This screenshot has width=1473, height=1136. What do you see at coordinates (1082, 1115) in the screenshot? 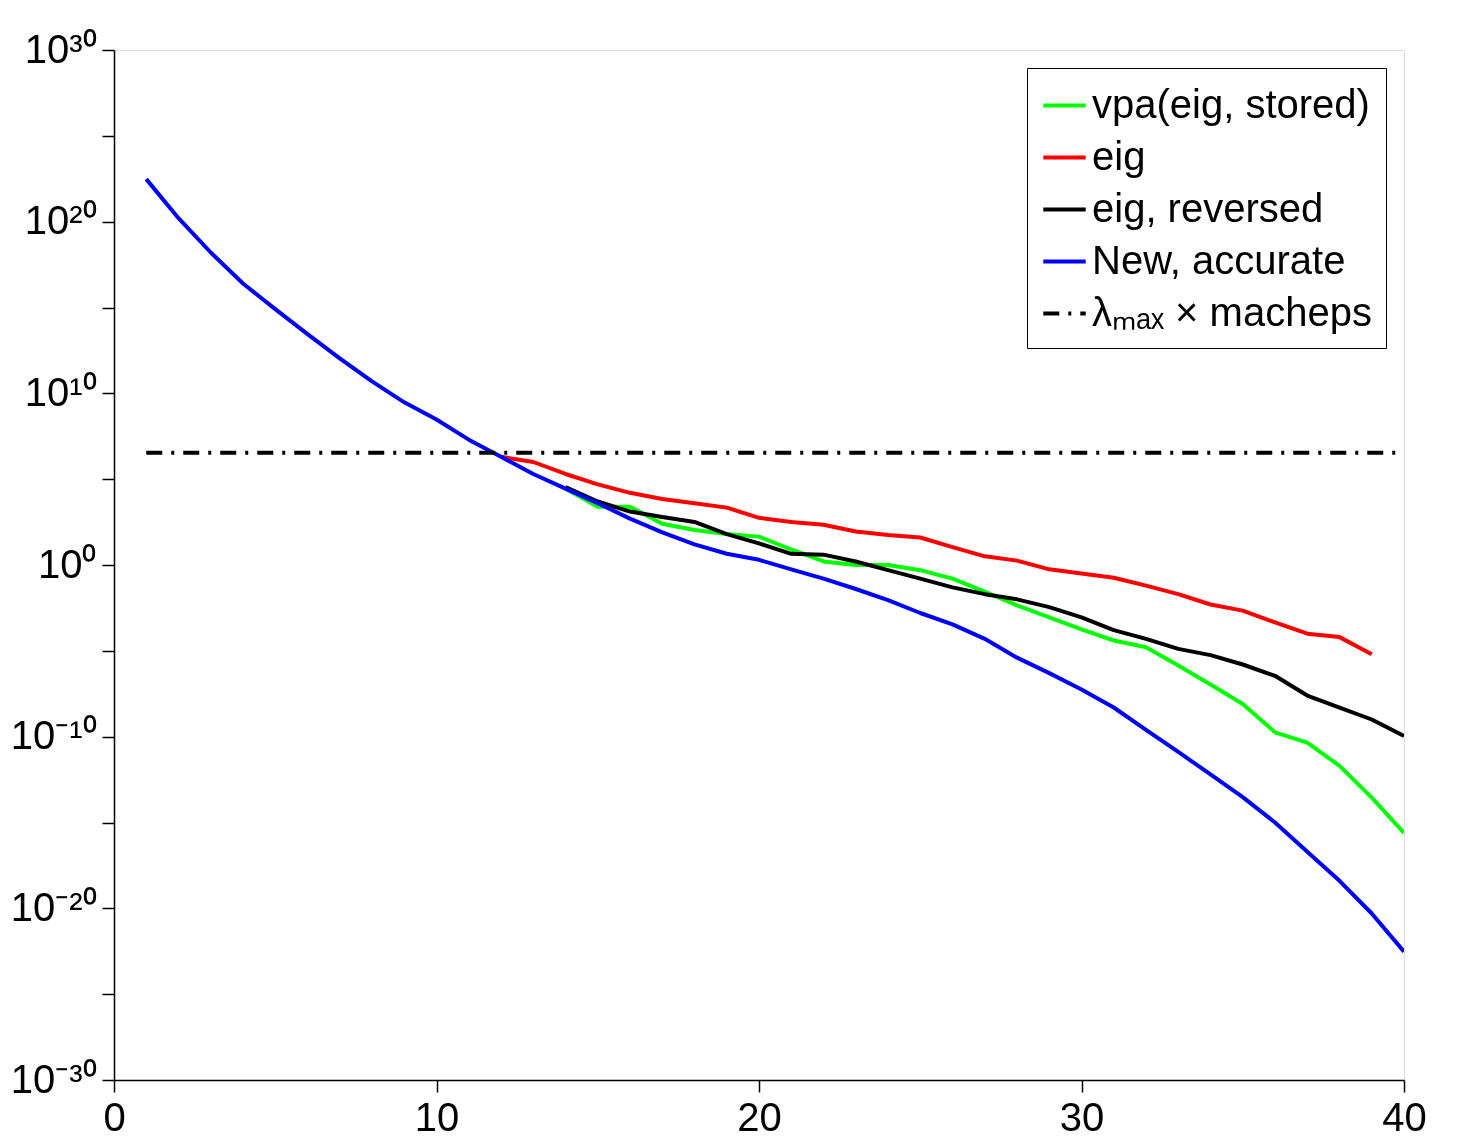
I see `x-tick-label: 30` at bounding box center [1082, 1115].